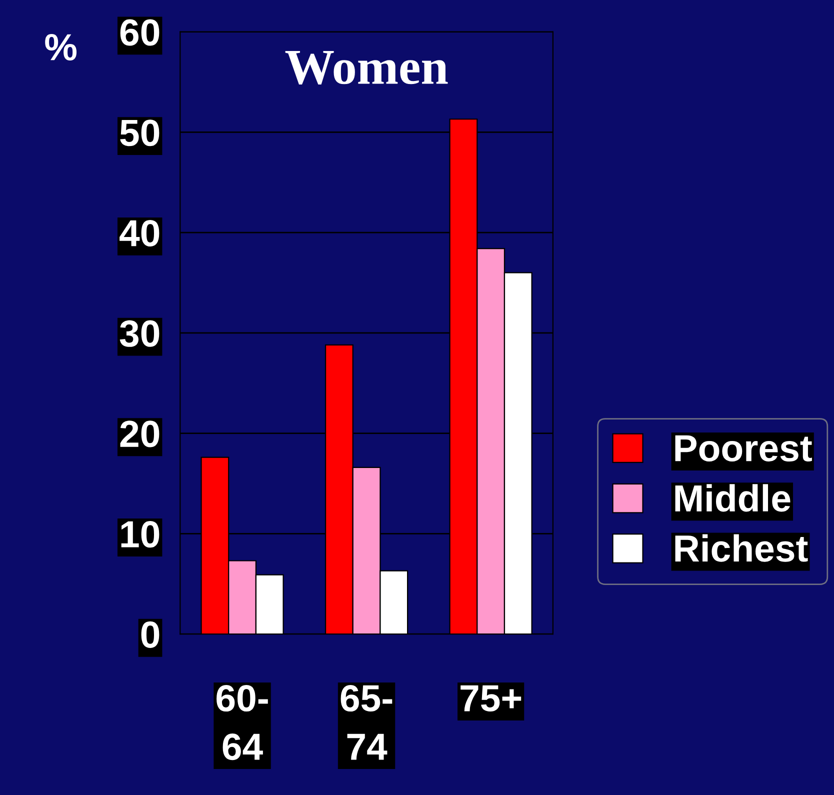 This screenshot has width=834, height=795. Describe the element at coordinates (242, 722) in the screenshot. I see `x-tick-label: 60- 64` at that location.